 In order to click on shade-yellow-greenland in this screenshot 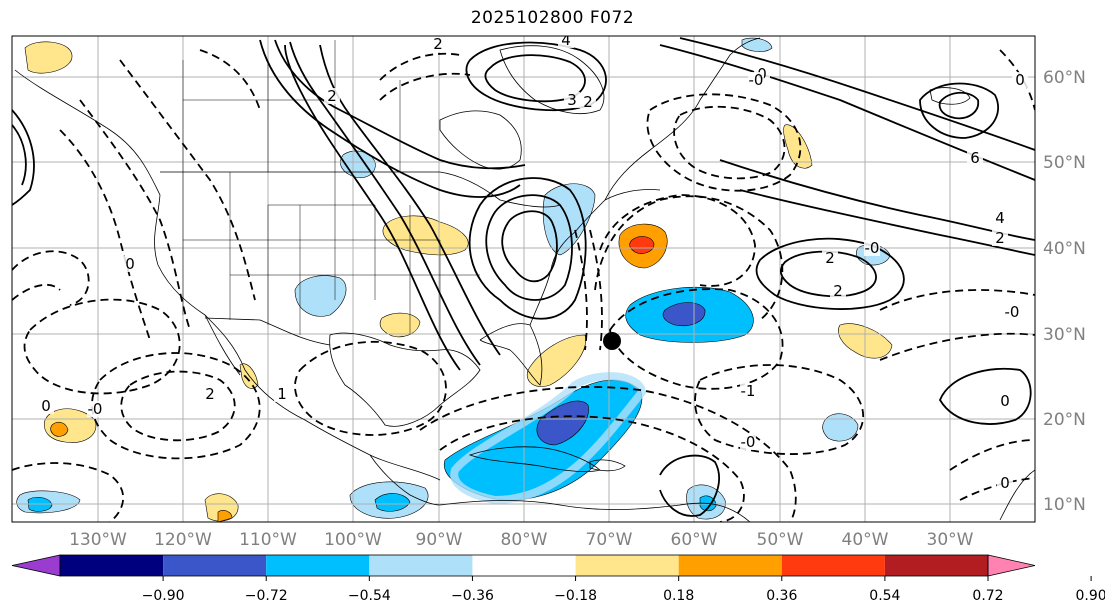, I will do `click(798, 146)`.